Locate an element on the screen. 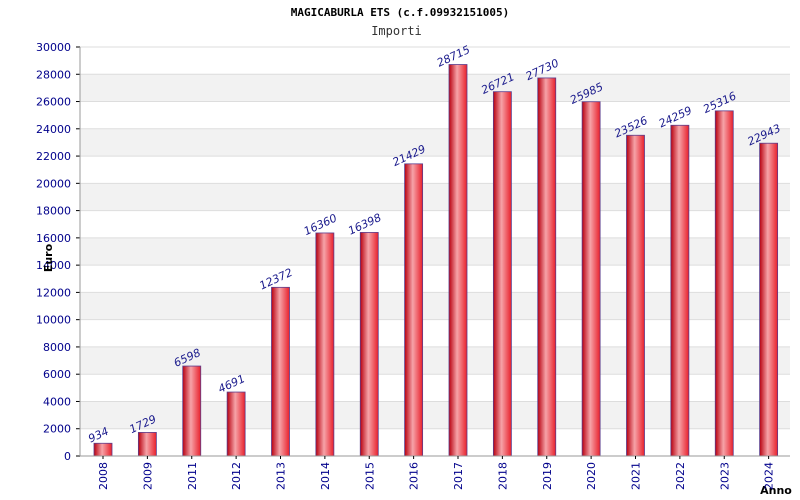 This screenshot has width=800, height=500. y-tick-label: 18000 is located at coordinates (53, 211).